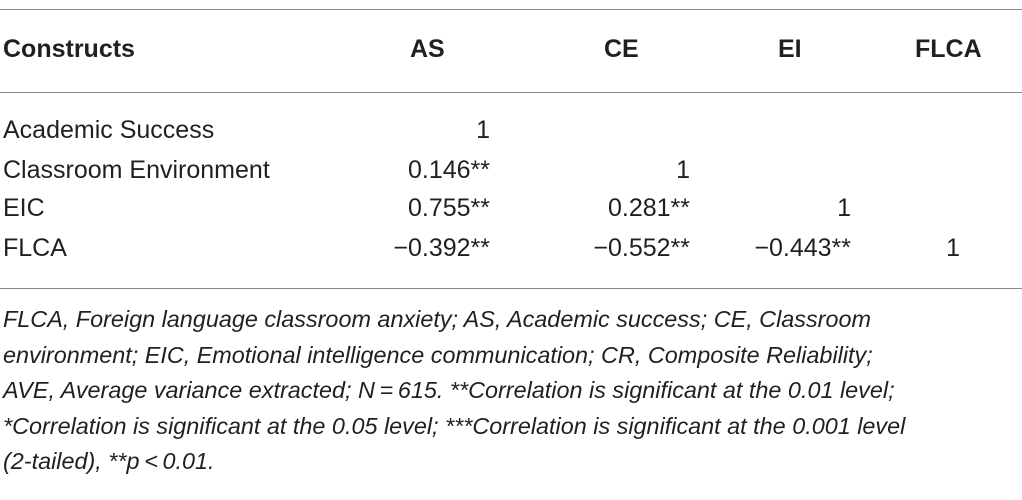  What do you see at coordinates (483, 130) in the screenshot?
I see `cell-as: 1` at bounding box center [483, 130].